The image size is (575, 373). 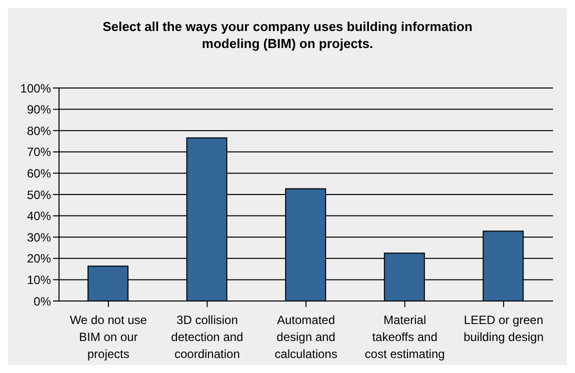 What do you see at coordinates (39, 259) in the screenshot?
I see `y-tick-label: 20%` at bounding box center [39, 259].